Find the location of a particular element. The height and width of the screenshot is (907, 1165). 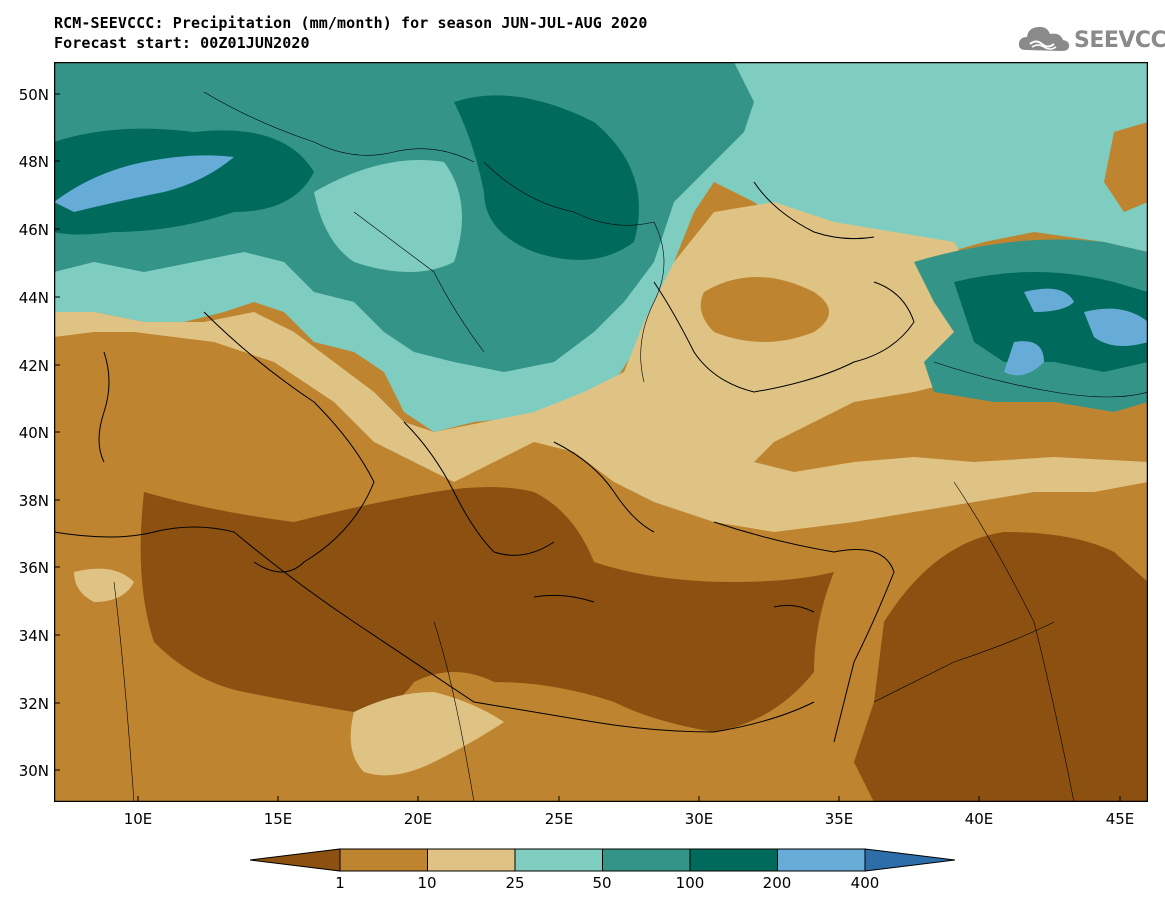

lon-label-30e: 30E is located at coordinates (699, 819).